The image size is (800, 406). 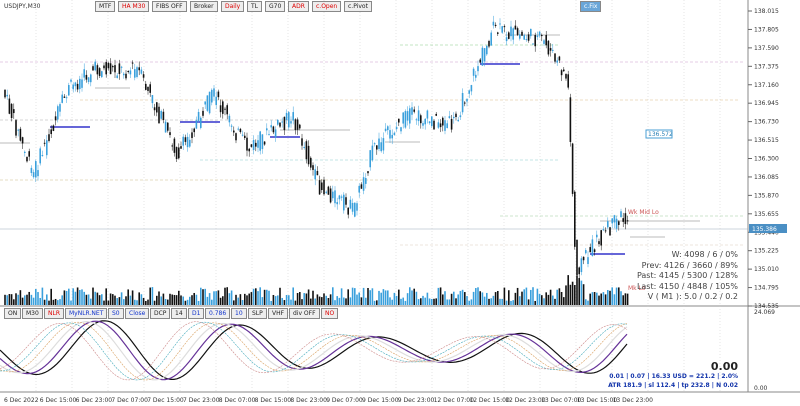 I want to click on date-label: 8 Dec 23:00, so click(x=308, y=400).